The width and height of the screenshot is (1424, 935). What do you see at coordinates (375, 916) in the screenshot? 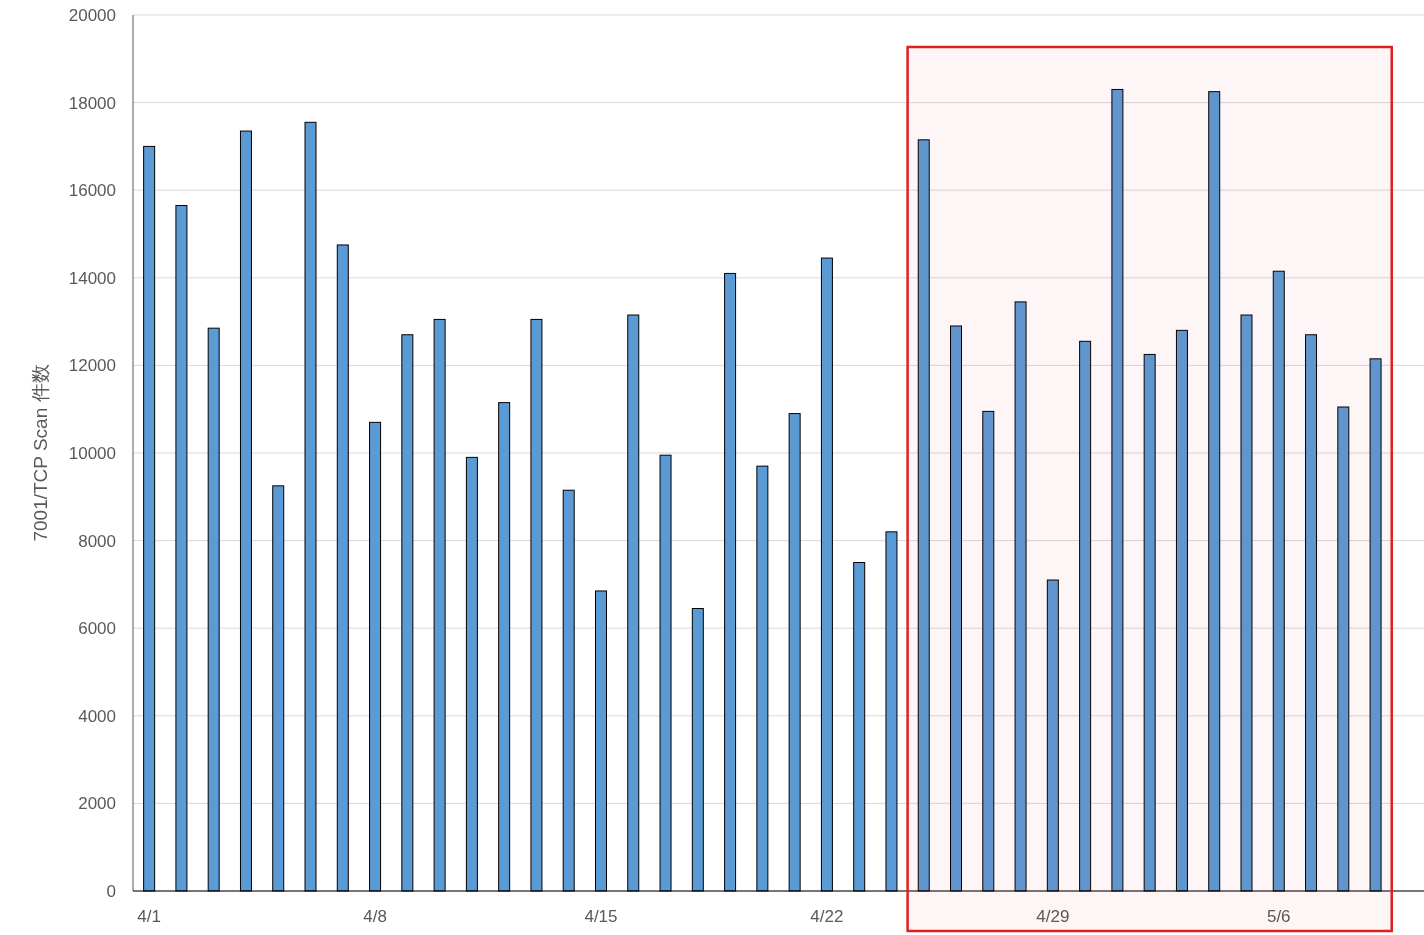
I see `x-tick-label: 4/8` at bounding box center [375, 916].